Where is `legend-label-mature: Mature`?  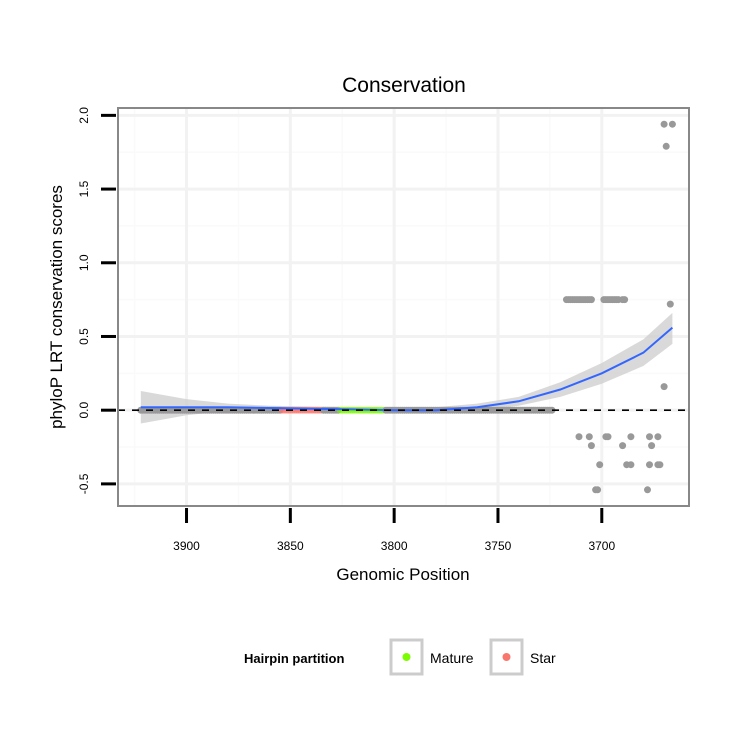
legend-label-mature: Mature is located at coordinates (452, 658).